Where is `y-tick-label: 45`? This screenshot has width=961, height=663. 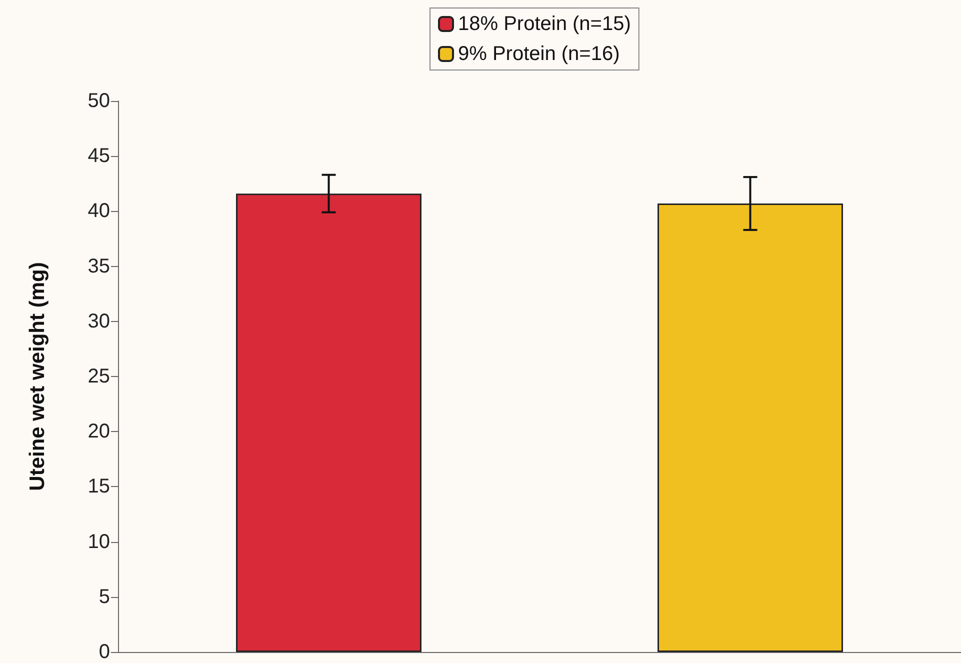
y-tick-label: 45 is located at coordinates (99, 156).